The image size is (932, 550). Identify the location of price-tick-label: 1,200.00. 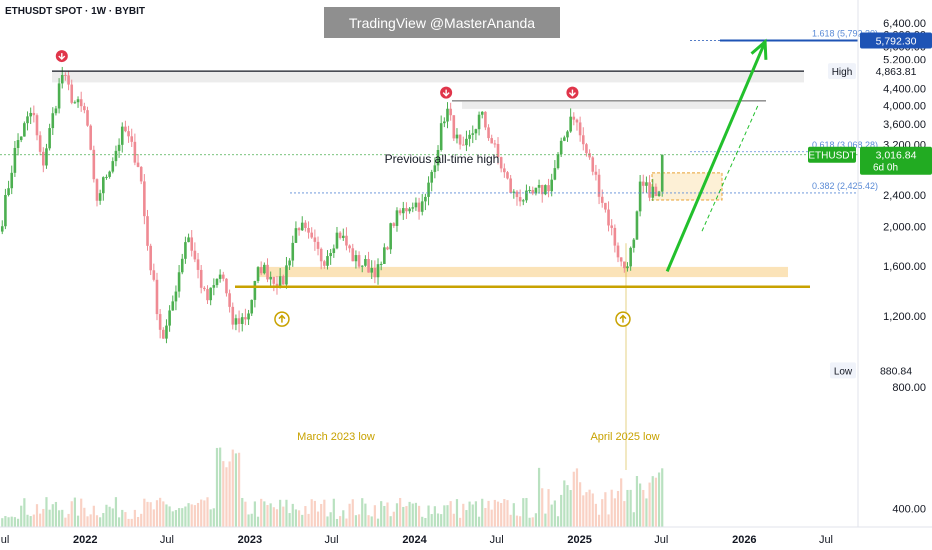
(904, 317).